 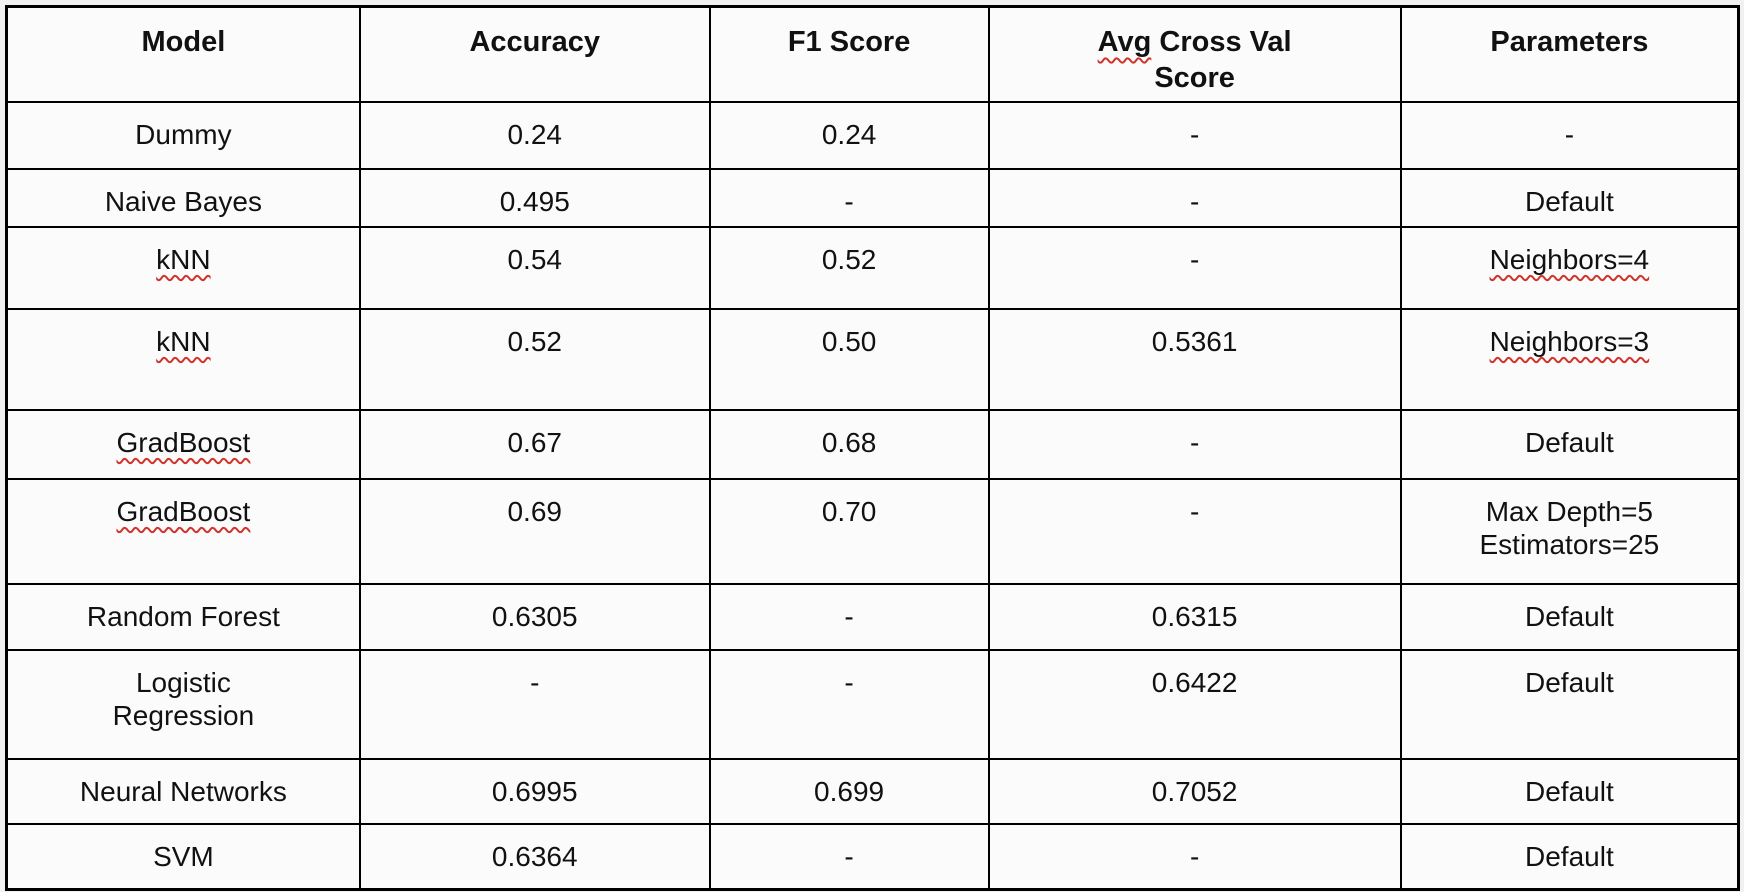 I want to click on table-row: Neural Networks 0.6995 0.699 0.7052 Default, so click(x=872, y=791).